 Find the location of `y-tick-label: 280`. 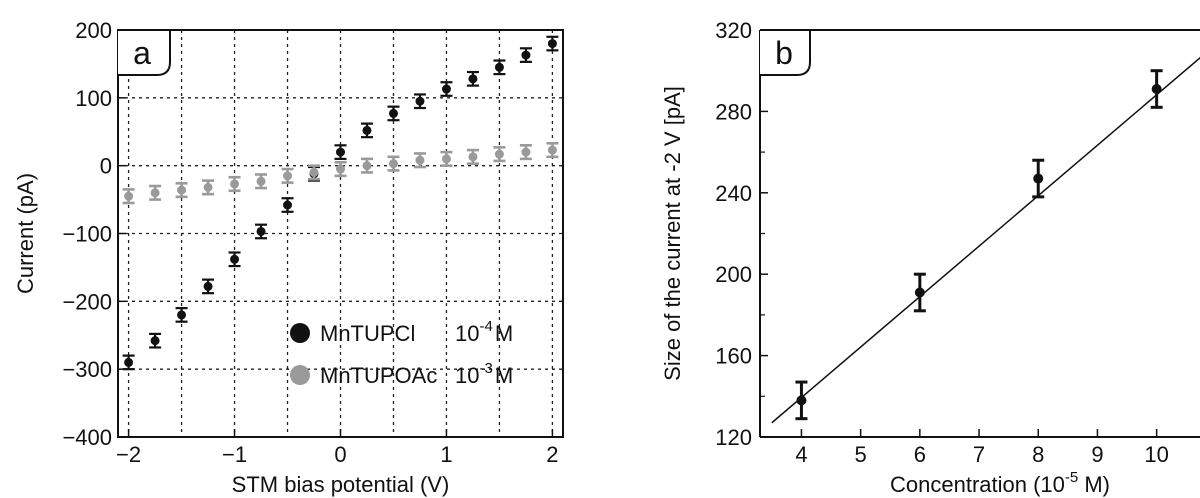

y-tick-label: 280 is located at coordinates (733, 111).